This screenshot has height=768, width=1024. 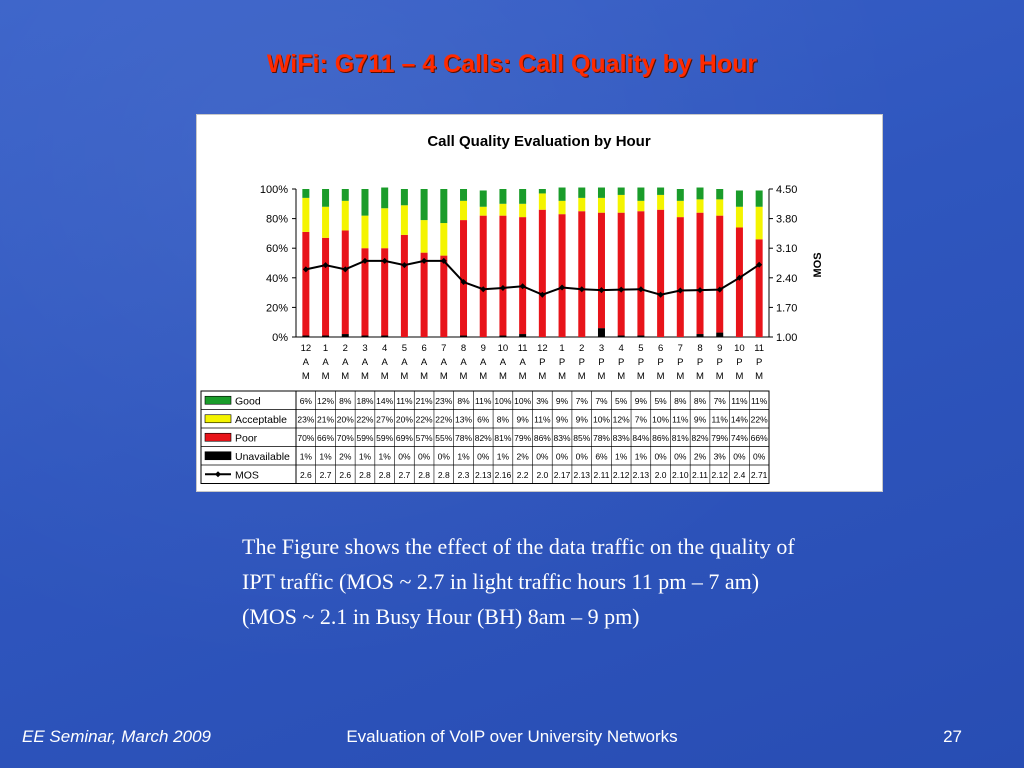 What do you see at coordinates (786, 338) in the screenshot?
I see `y2-tick-label: 1.00` at bounding box center [786, 338].